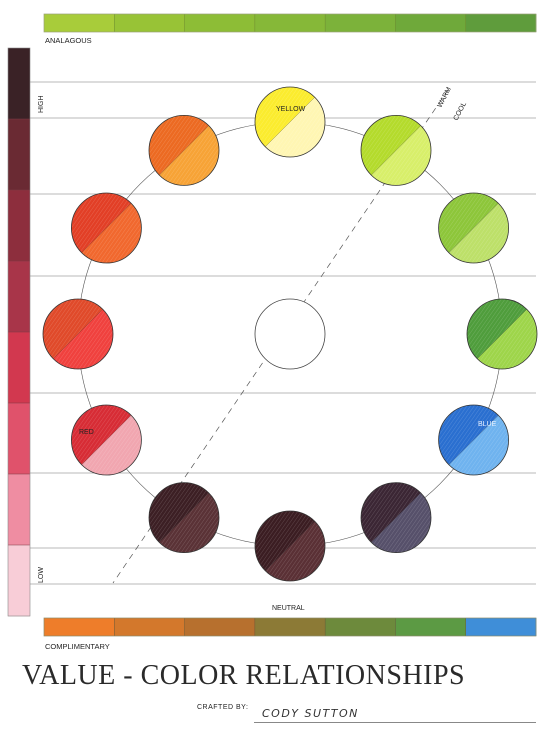  What do you see at coordinates (291, 109) in the screenshot?
I see `yellow-label: YELLOW` at bounding box center [291, 109].